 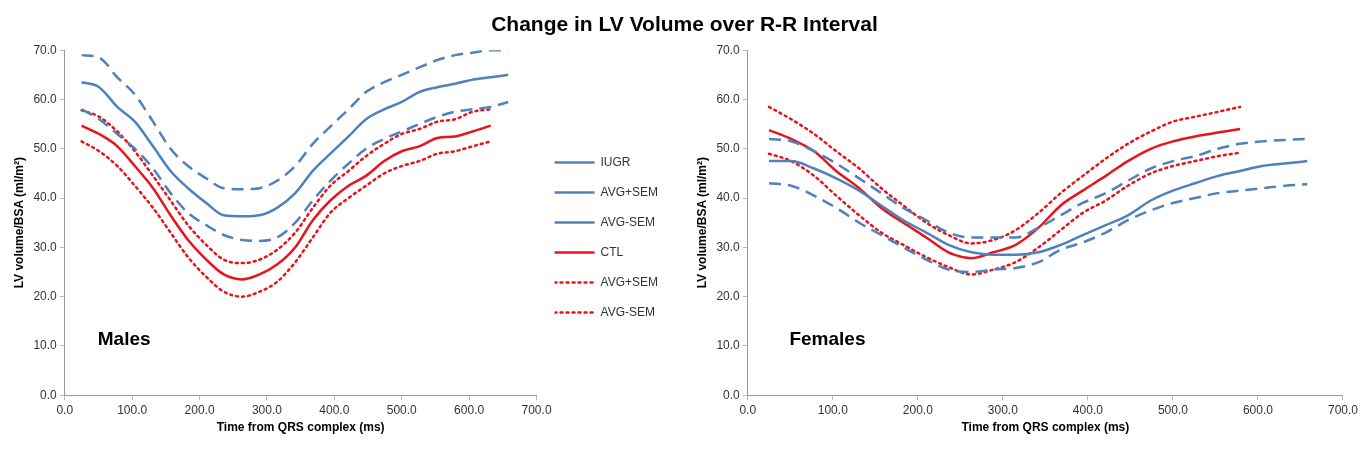 What do you see at coordinates (615, 161) in the screenshot?
I see `legend-label: IUGR` at bounding box center [615, 161].